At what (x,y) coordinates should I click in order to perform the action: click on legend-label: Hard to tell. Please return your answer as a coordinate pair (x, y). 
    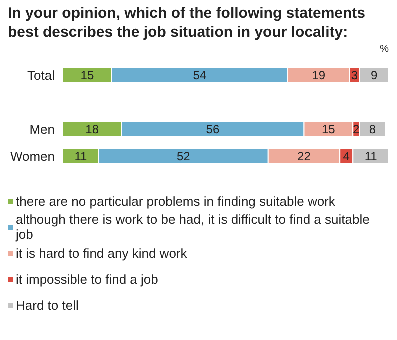
    Looking at the image, I should click on (47, 305).